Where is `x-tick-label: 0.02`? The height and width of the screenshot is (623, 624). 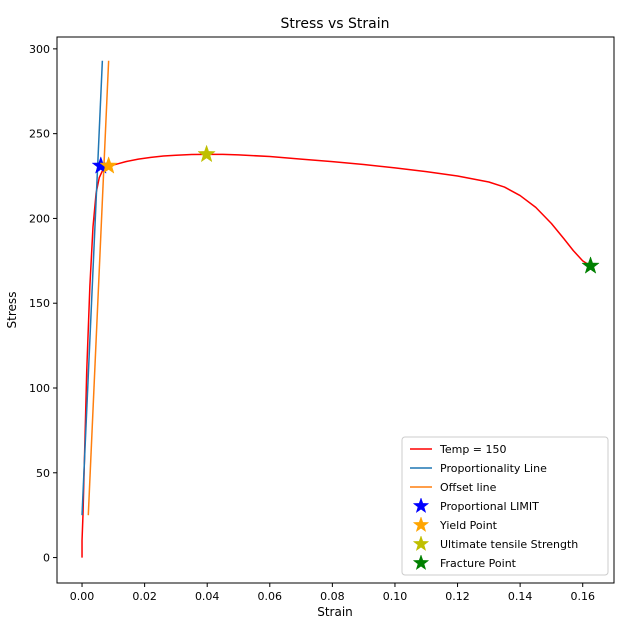 x-tick-label: 0.02 is located at coordinates (144, 596).